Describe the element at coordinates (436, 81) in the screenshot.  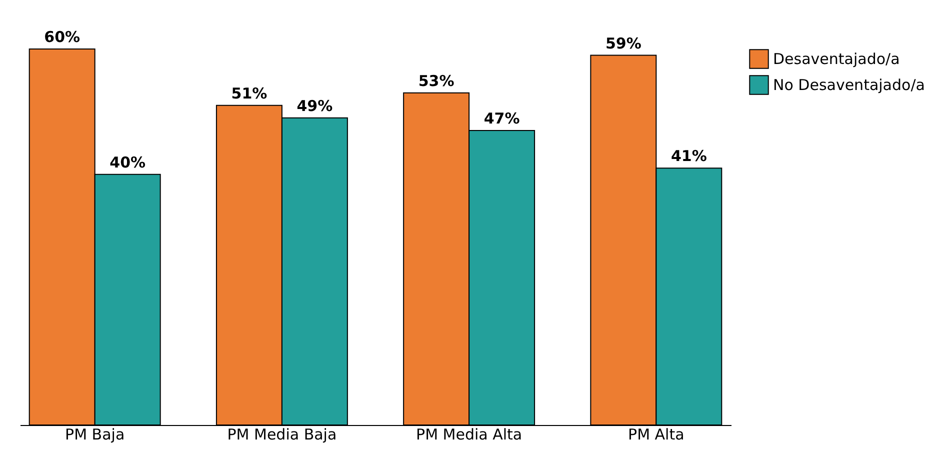
I see `data-label: 53%` at that location.